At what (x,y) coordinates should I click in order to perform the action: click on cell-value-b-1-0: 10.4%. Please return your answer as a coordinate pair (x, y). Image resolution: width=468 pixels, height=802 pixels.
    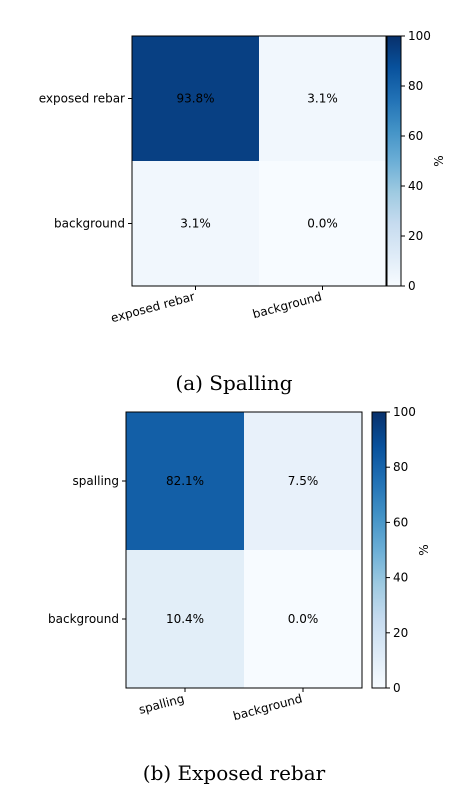
    Looking at the image, I should click on (185, 619).